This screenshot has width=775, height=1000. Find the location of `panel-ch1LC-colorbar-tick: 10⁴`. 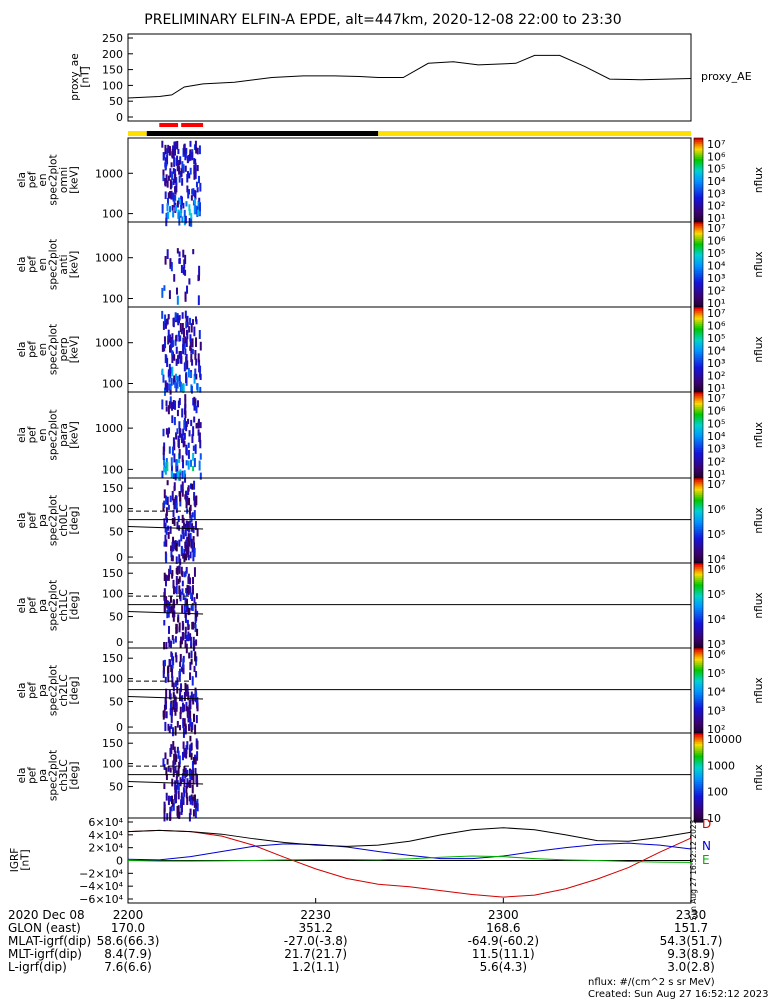

panel-ch1LC-colorbar-tick: 10⁴ is located at coordinates (716, 619).